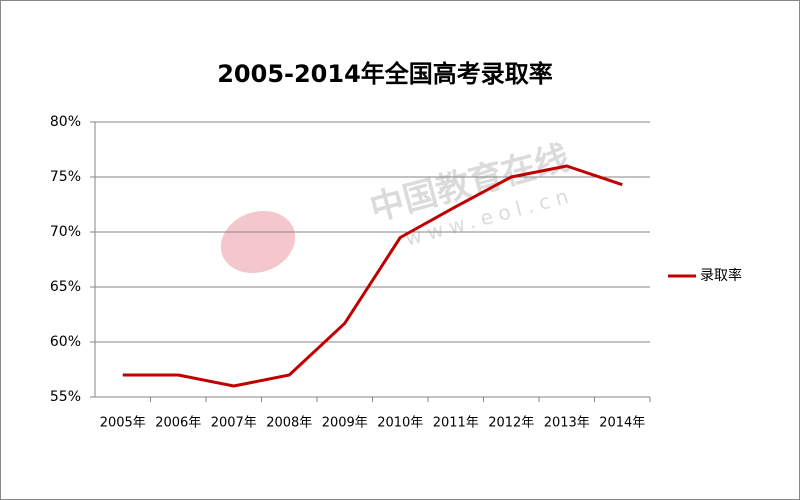 The image size is (800, 500). What do you see at coordinates (65, 397) in the screenshot?
I see `y-tick-label: 55%` at bounding box center [65, 397].